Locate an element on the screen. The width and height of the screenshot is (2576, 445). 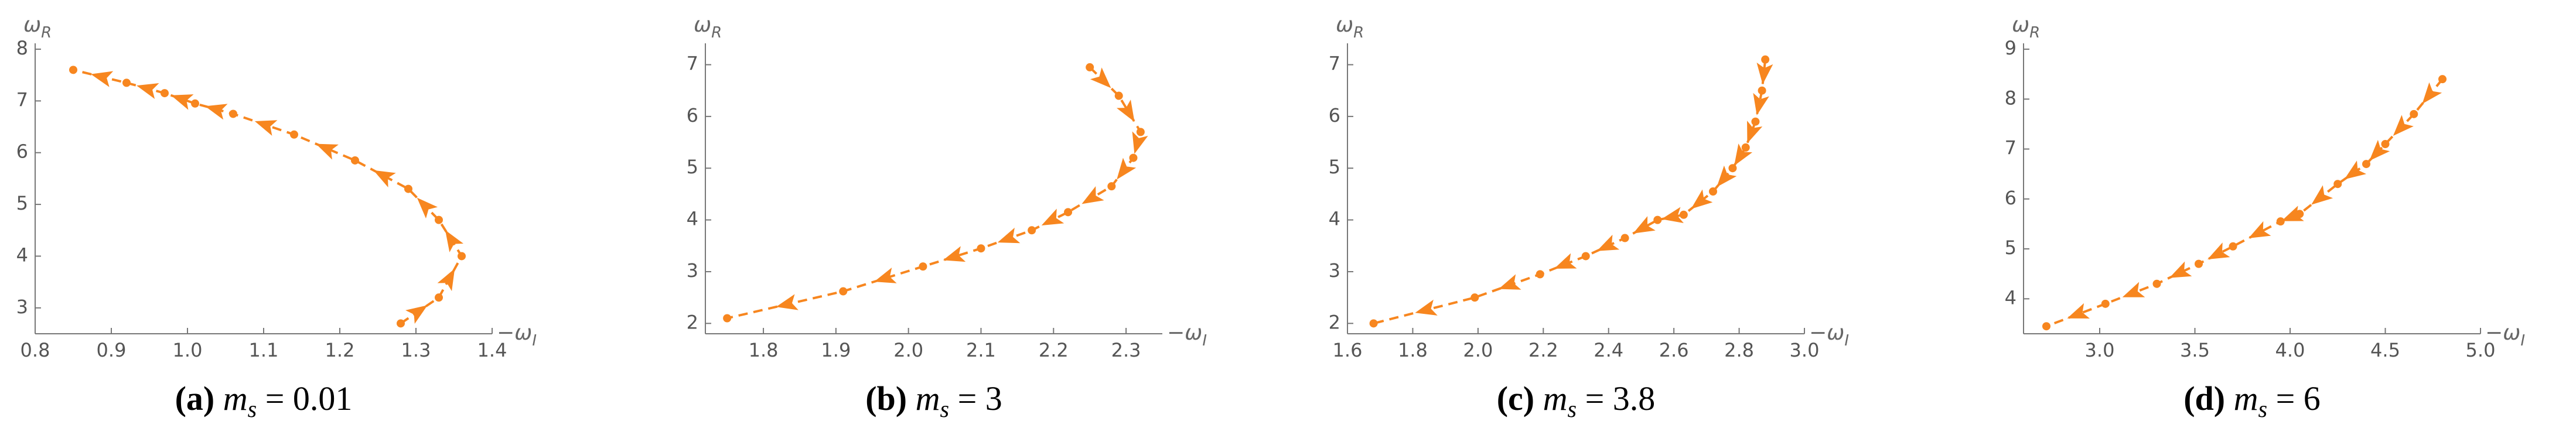
x-tick-label: 4.5 is located at coordinates (2385, 350).